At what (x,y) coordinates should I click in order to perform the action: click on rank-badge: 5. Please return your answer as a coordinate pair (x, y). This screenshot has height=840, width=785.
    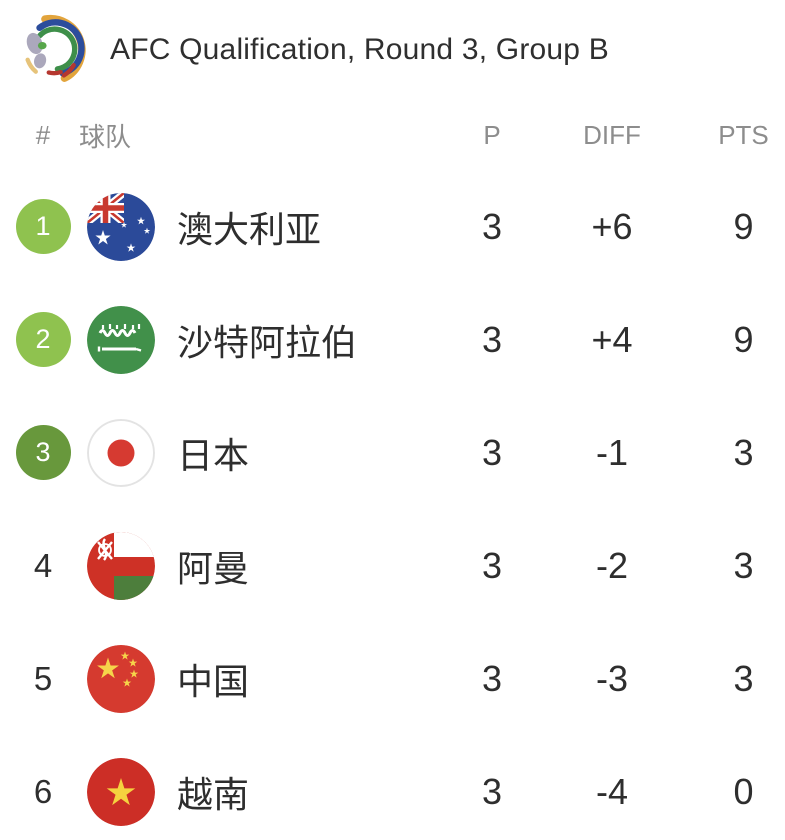
    Looking at the image, I should click on (43, 678).